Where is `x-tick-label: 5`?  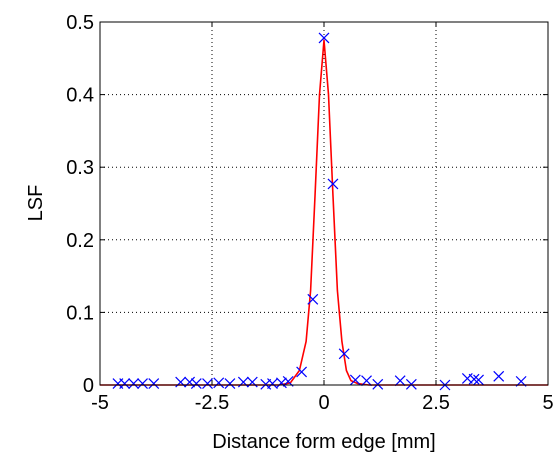
x-tick-label: 5 is located at coordinates (547, 403).